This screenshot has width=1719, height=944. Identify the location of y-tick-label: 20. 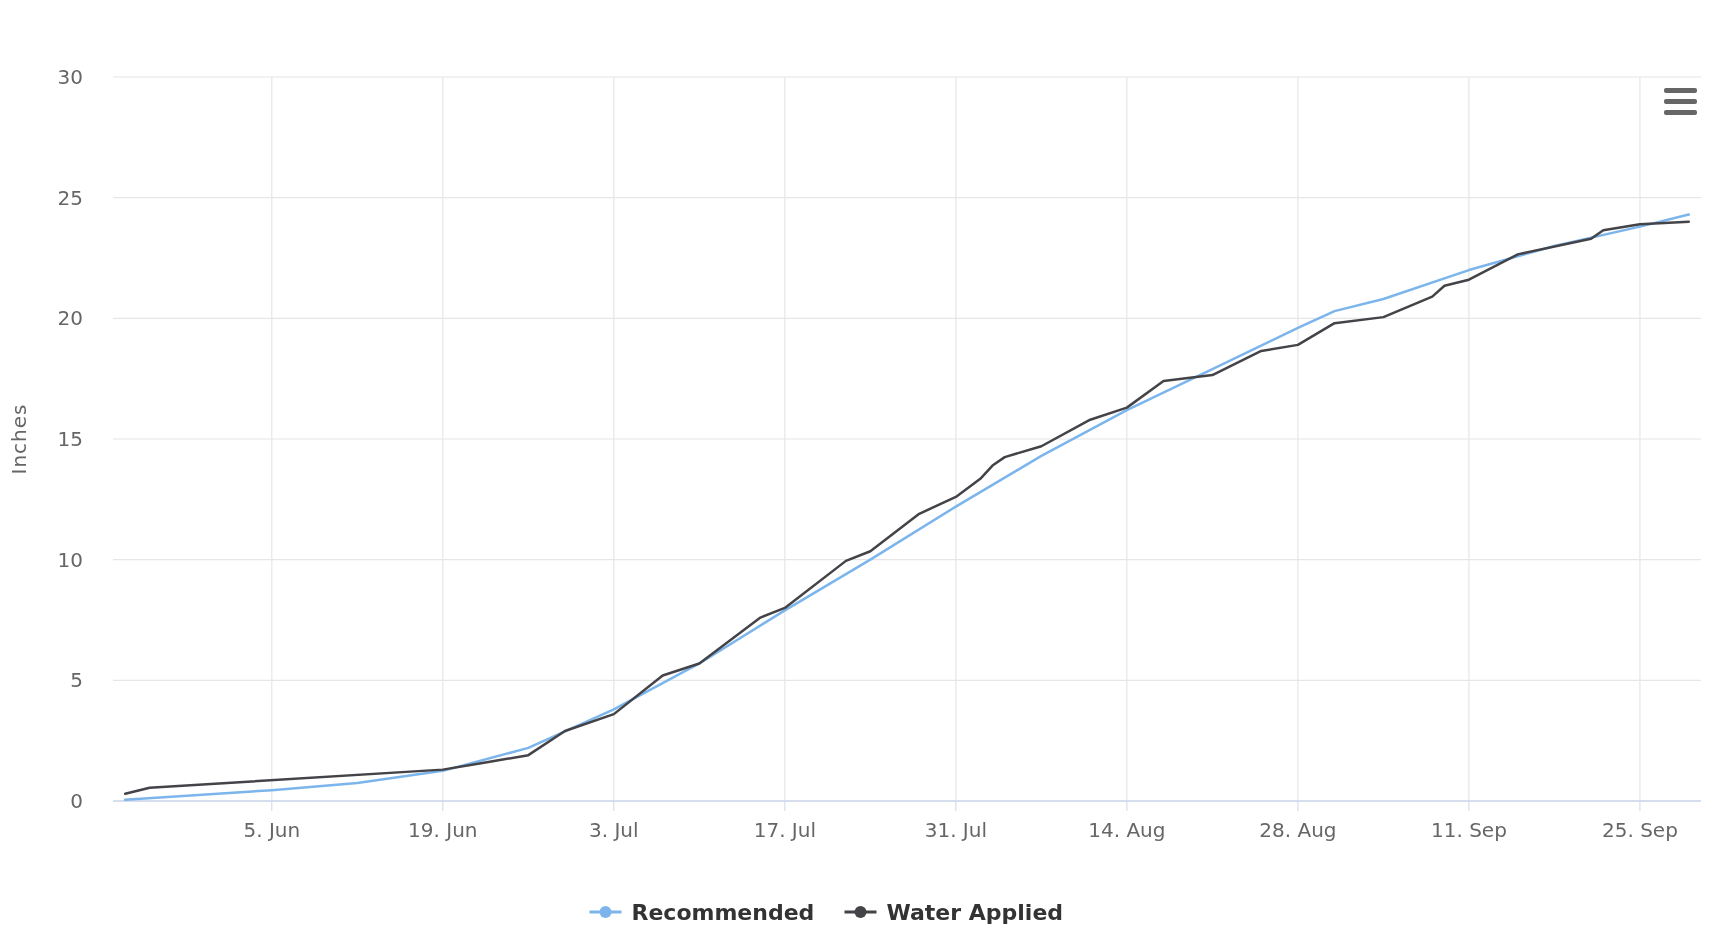
(70, 318).